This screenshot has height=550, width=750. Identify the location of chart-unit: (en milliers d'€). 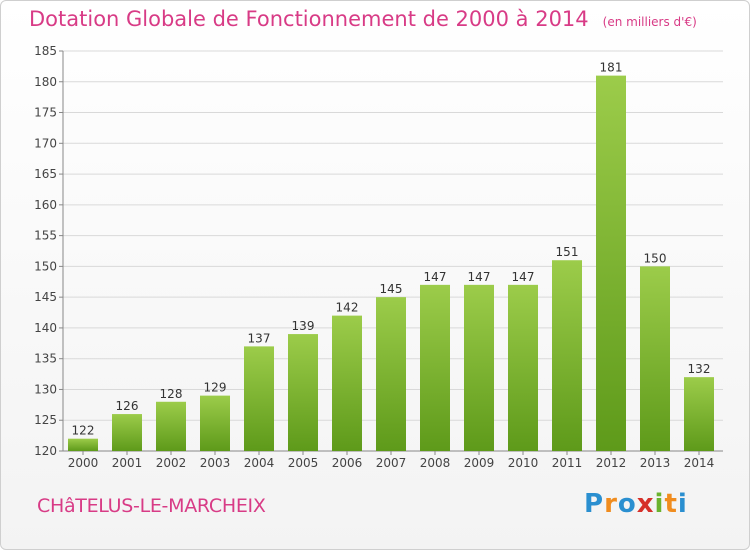
(649, 22).